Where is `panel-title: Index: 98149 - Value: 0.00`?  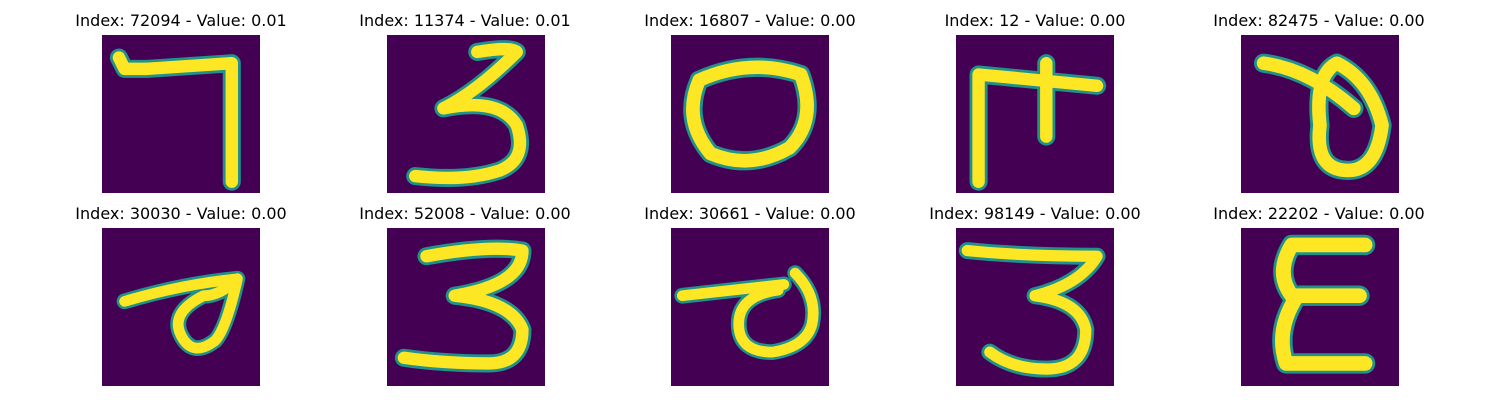
panel-title: Index: 98149 - Value: 0.00 is located at coordinates (1035, 213).